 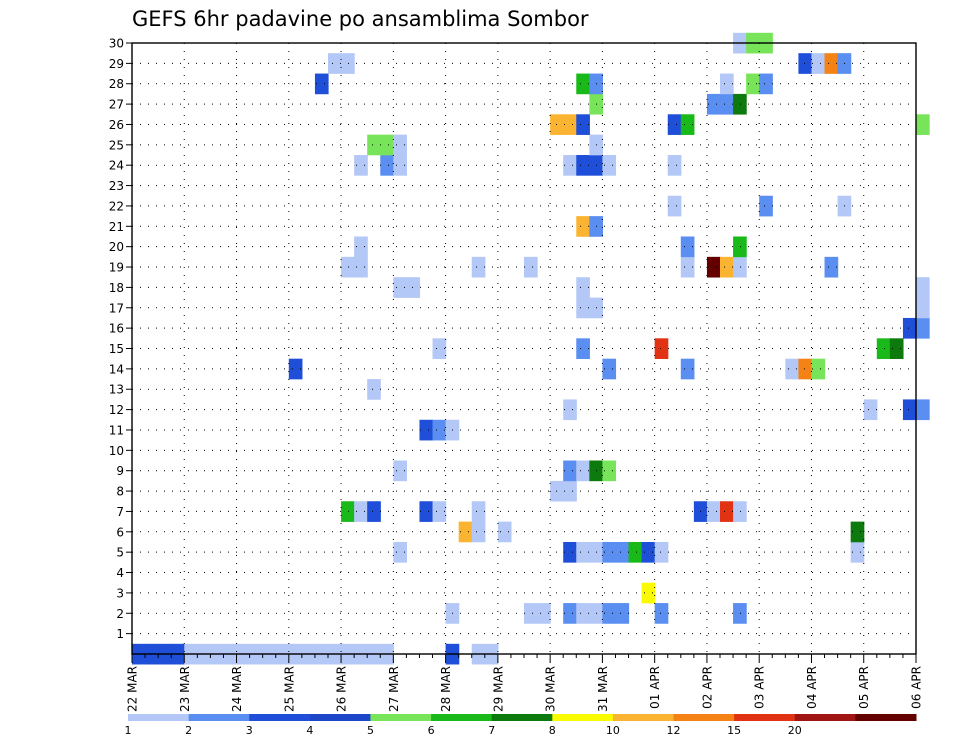 What do you see at coordinates (360, 19) in the screenshot?
I see `chart-title: GEFS 6hr padavine po ansamblima Sombor` at bounding box center [360, 19].